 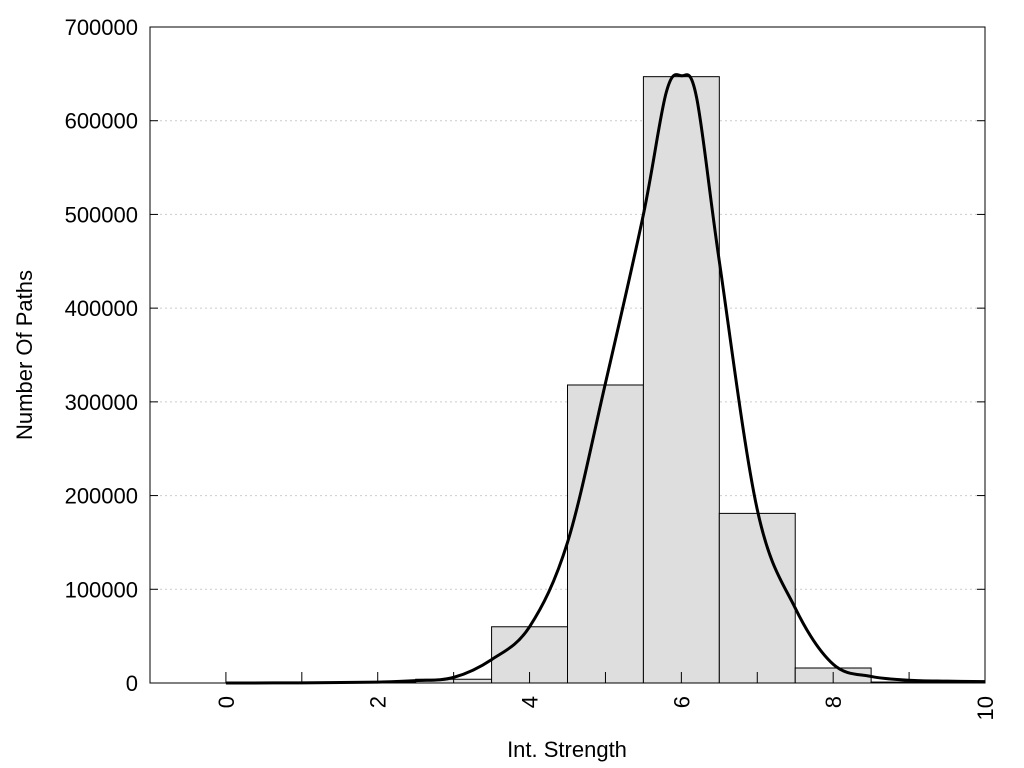 What do you see at coordinates (226, 702) in the screenshot?
I see `x-tick-label: 0` at bounding box center [226, 702].